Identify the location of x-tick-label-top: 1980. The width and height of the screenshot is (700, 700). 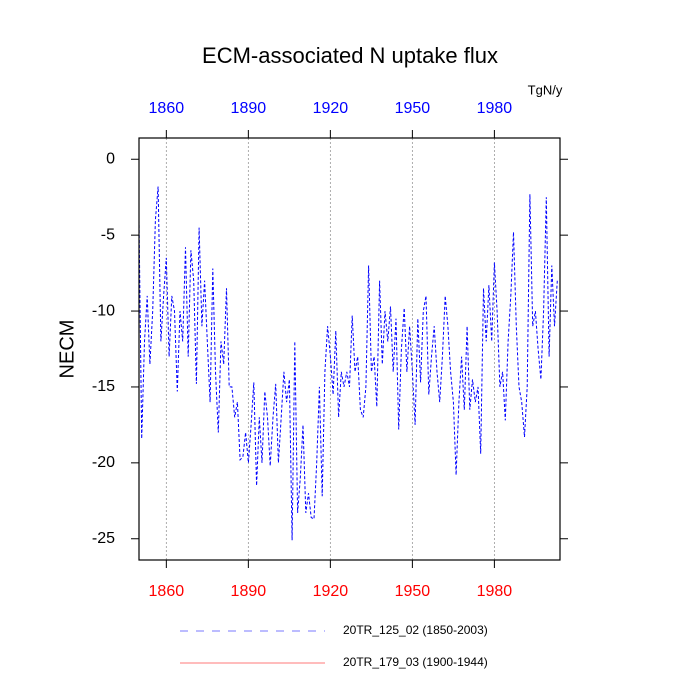
(495, 108).